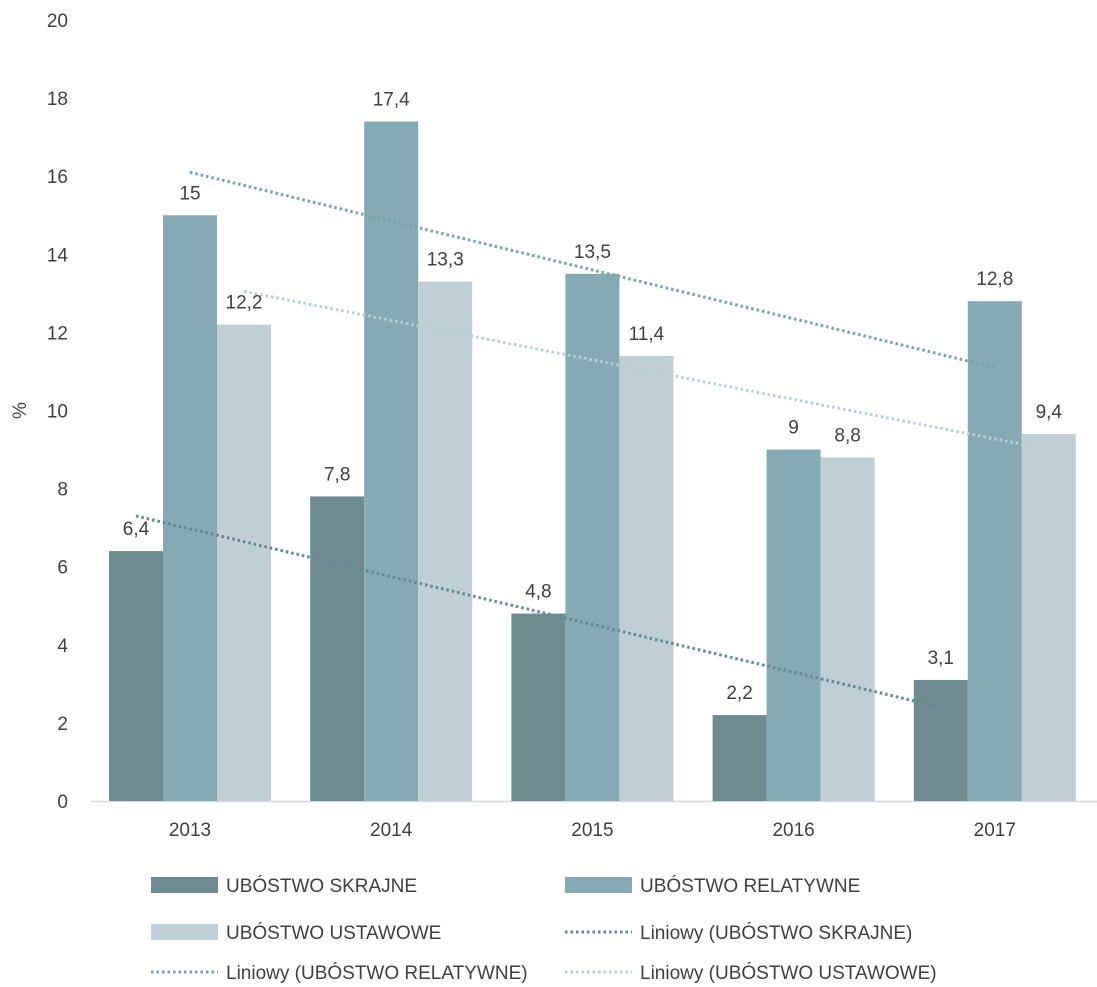 This screenshot has width=1097, height=987. What do you see at coordinates (995, 830) in the screenshot?
I see `x-tick-label-2017: 2017` at bounding box center [995, 830].